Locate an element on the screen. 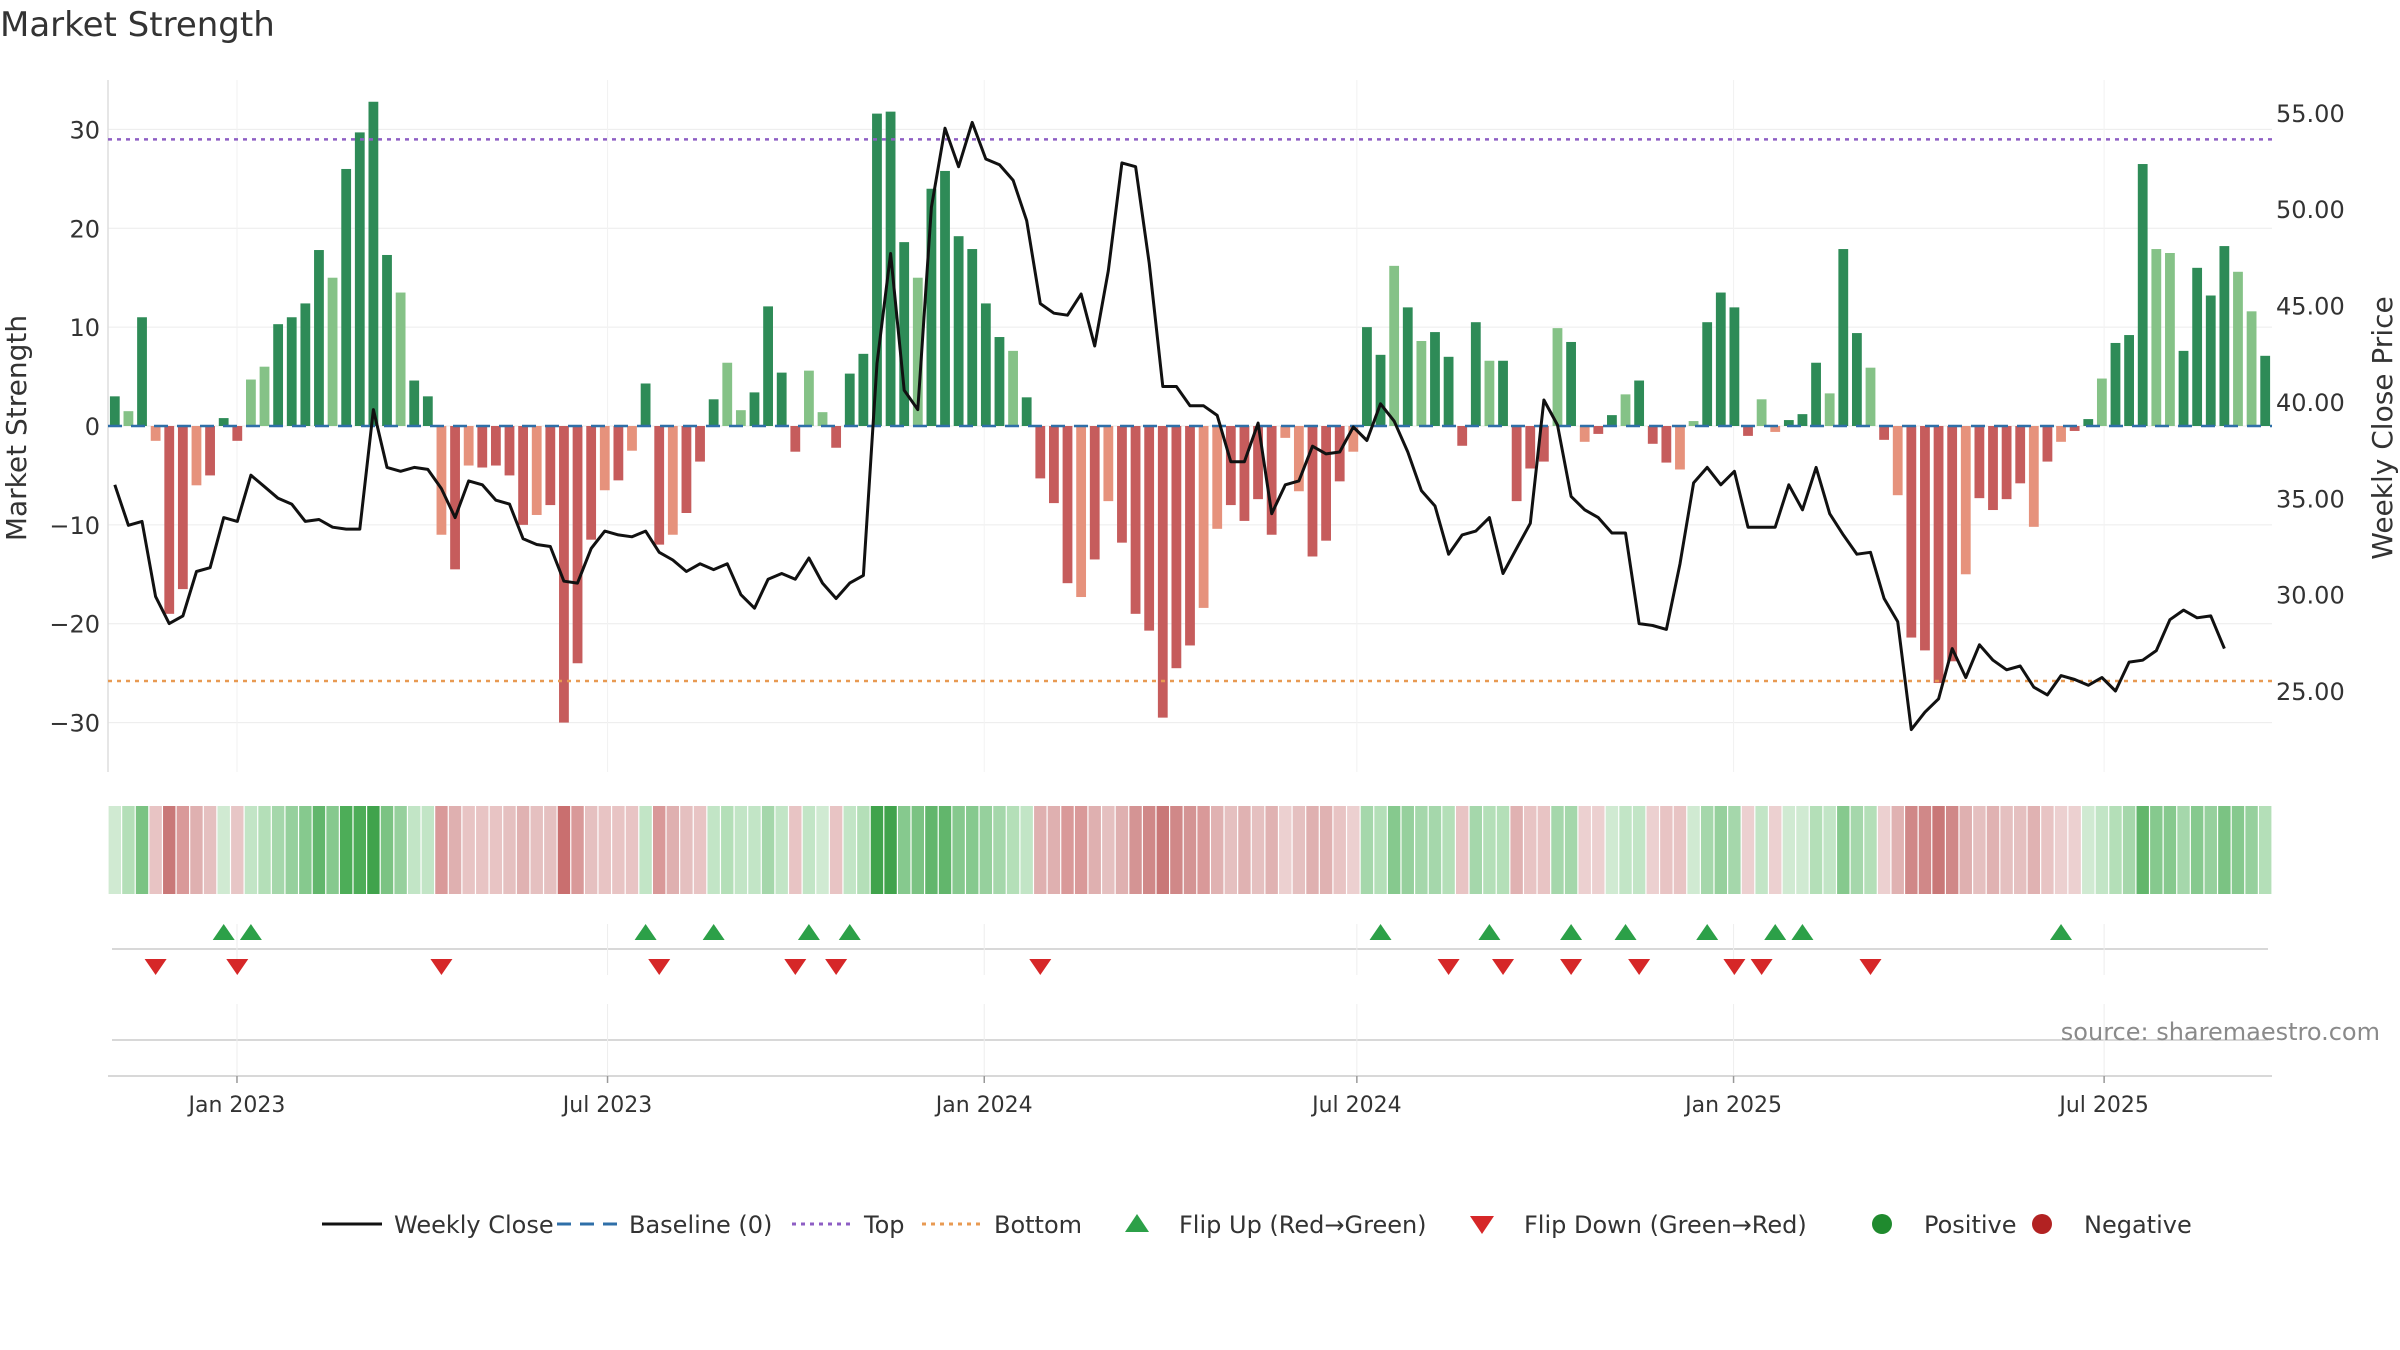  right-tick-label: 35.00 is located at coordinates (2310, 499).